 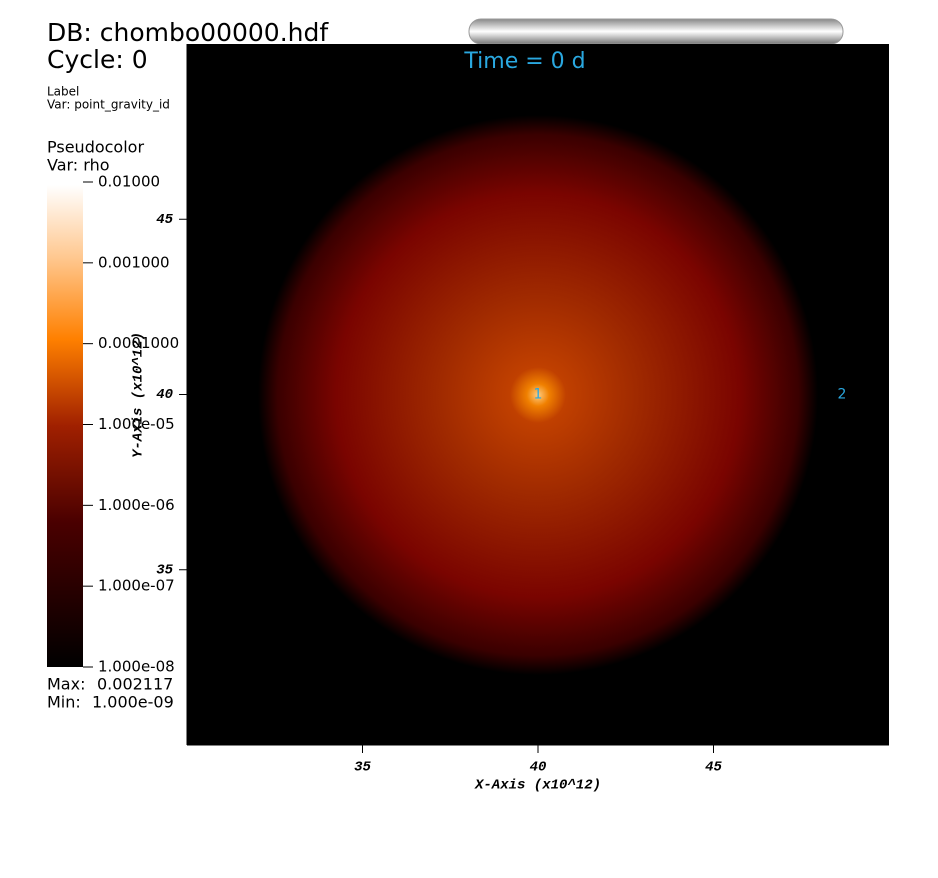 What do you see at coordinates (63, 92) in the screenshot?
I see `label-legend: Label` at bounding box center [63, 92].